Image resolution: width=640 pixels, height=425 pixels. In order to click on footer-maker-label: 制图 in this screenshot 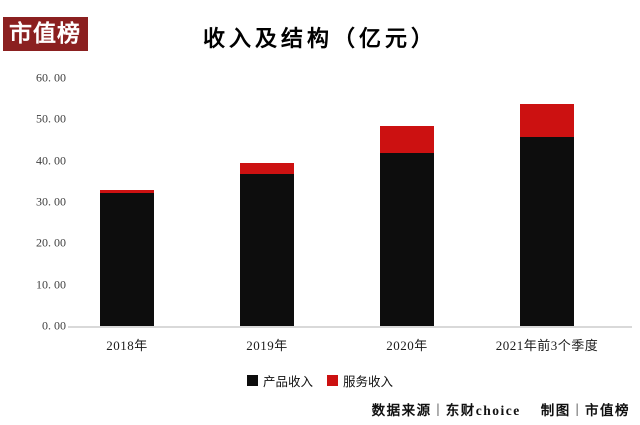, I will do `click(555, 410)`.